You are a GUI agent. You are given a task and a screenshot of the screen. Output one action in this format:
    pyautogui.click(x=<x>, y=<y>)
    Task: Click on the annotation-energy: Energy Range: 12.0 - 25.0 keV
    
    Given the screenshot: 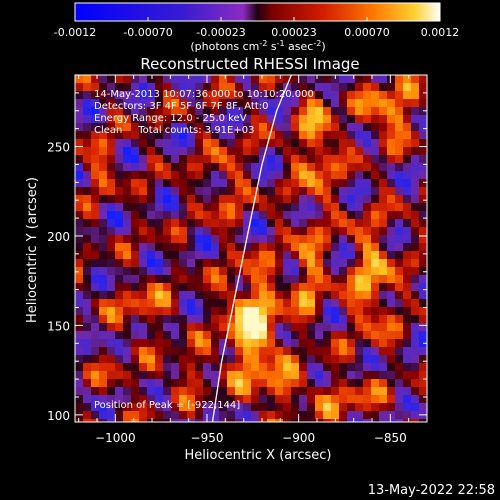 What is the action you would take?
    pyautogui.click(x=170, y=118)
    